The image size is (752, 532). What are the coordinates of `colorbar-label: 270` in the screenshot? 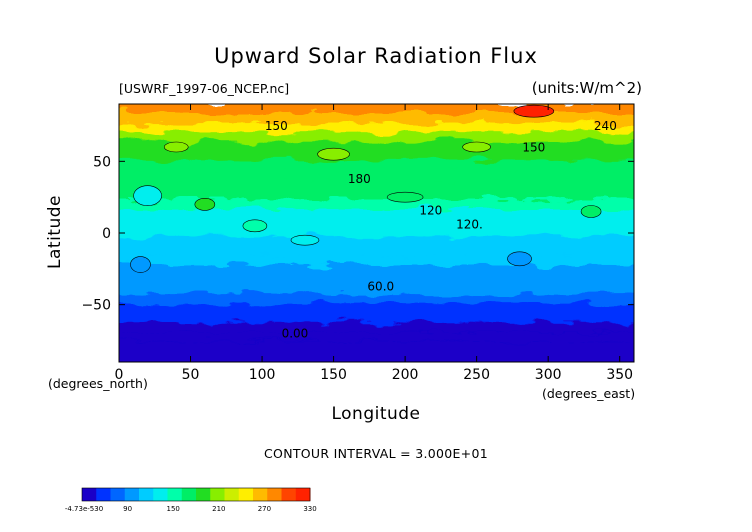 It's located at (264, 509).